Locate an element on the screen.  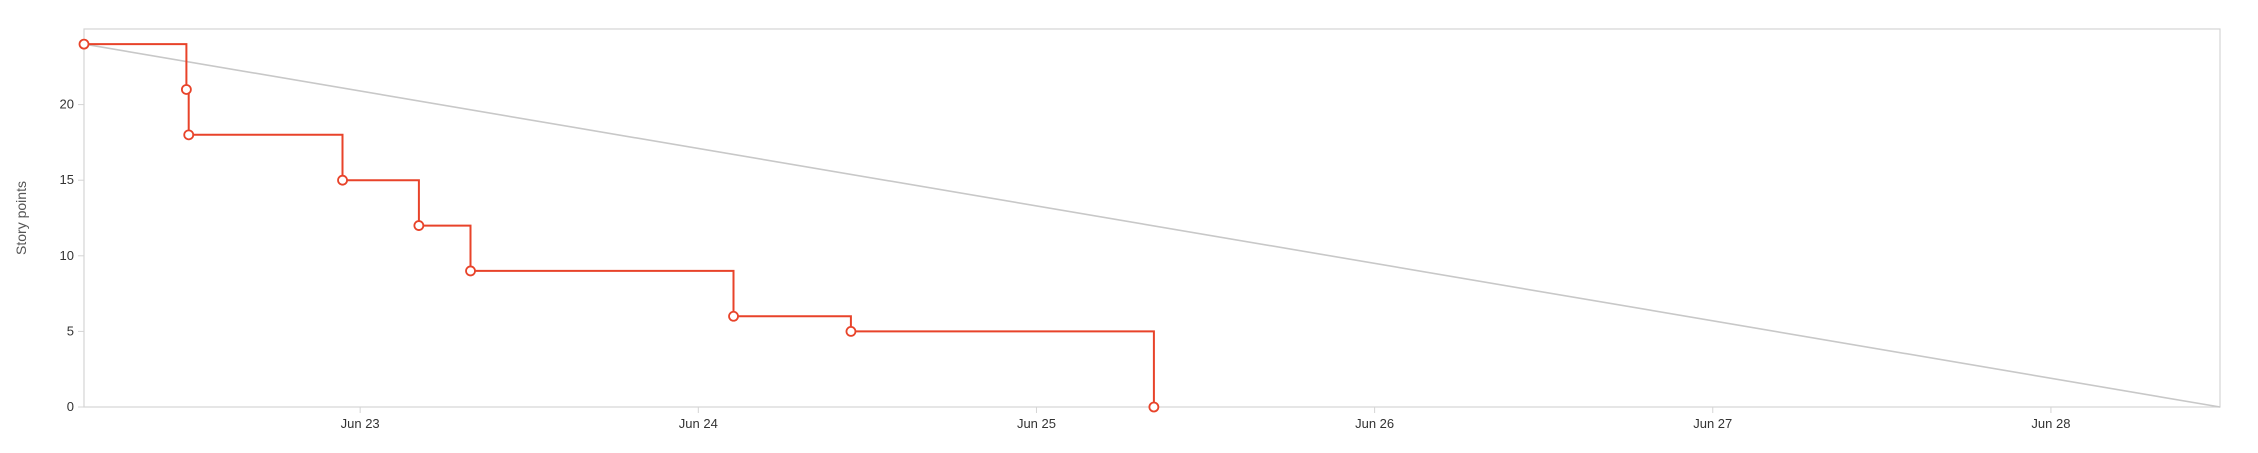
y-axis-title: Story points is located at coordinates (21, 218).